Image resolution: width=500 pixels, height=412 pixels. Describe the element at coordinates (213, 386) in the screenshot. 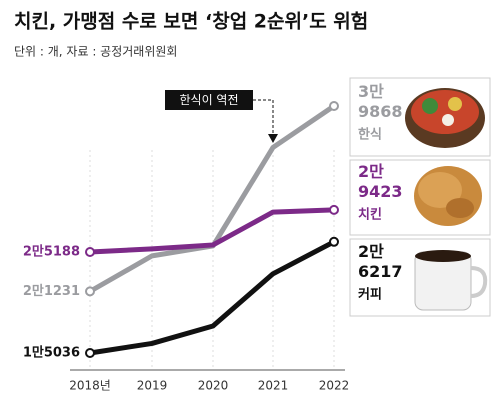

I see `x-tick-label: 2020` at that location.